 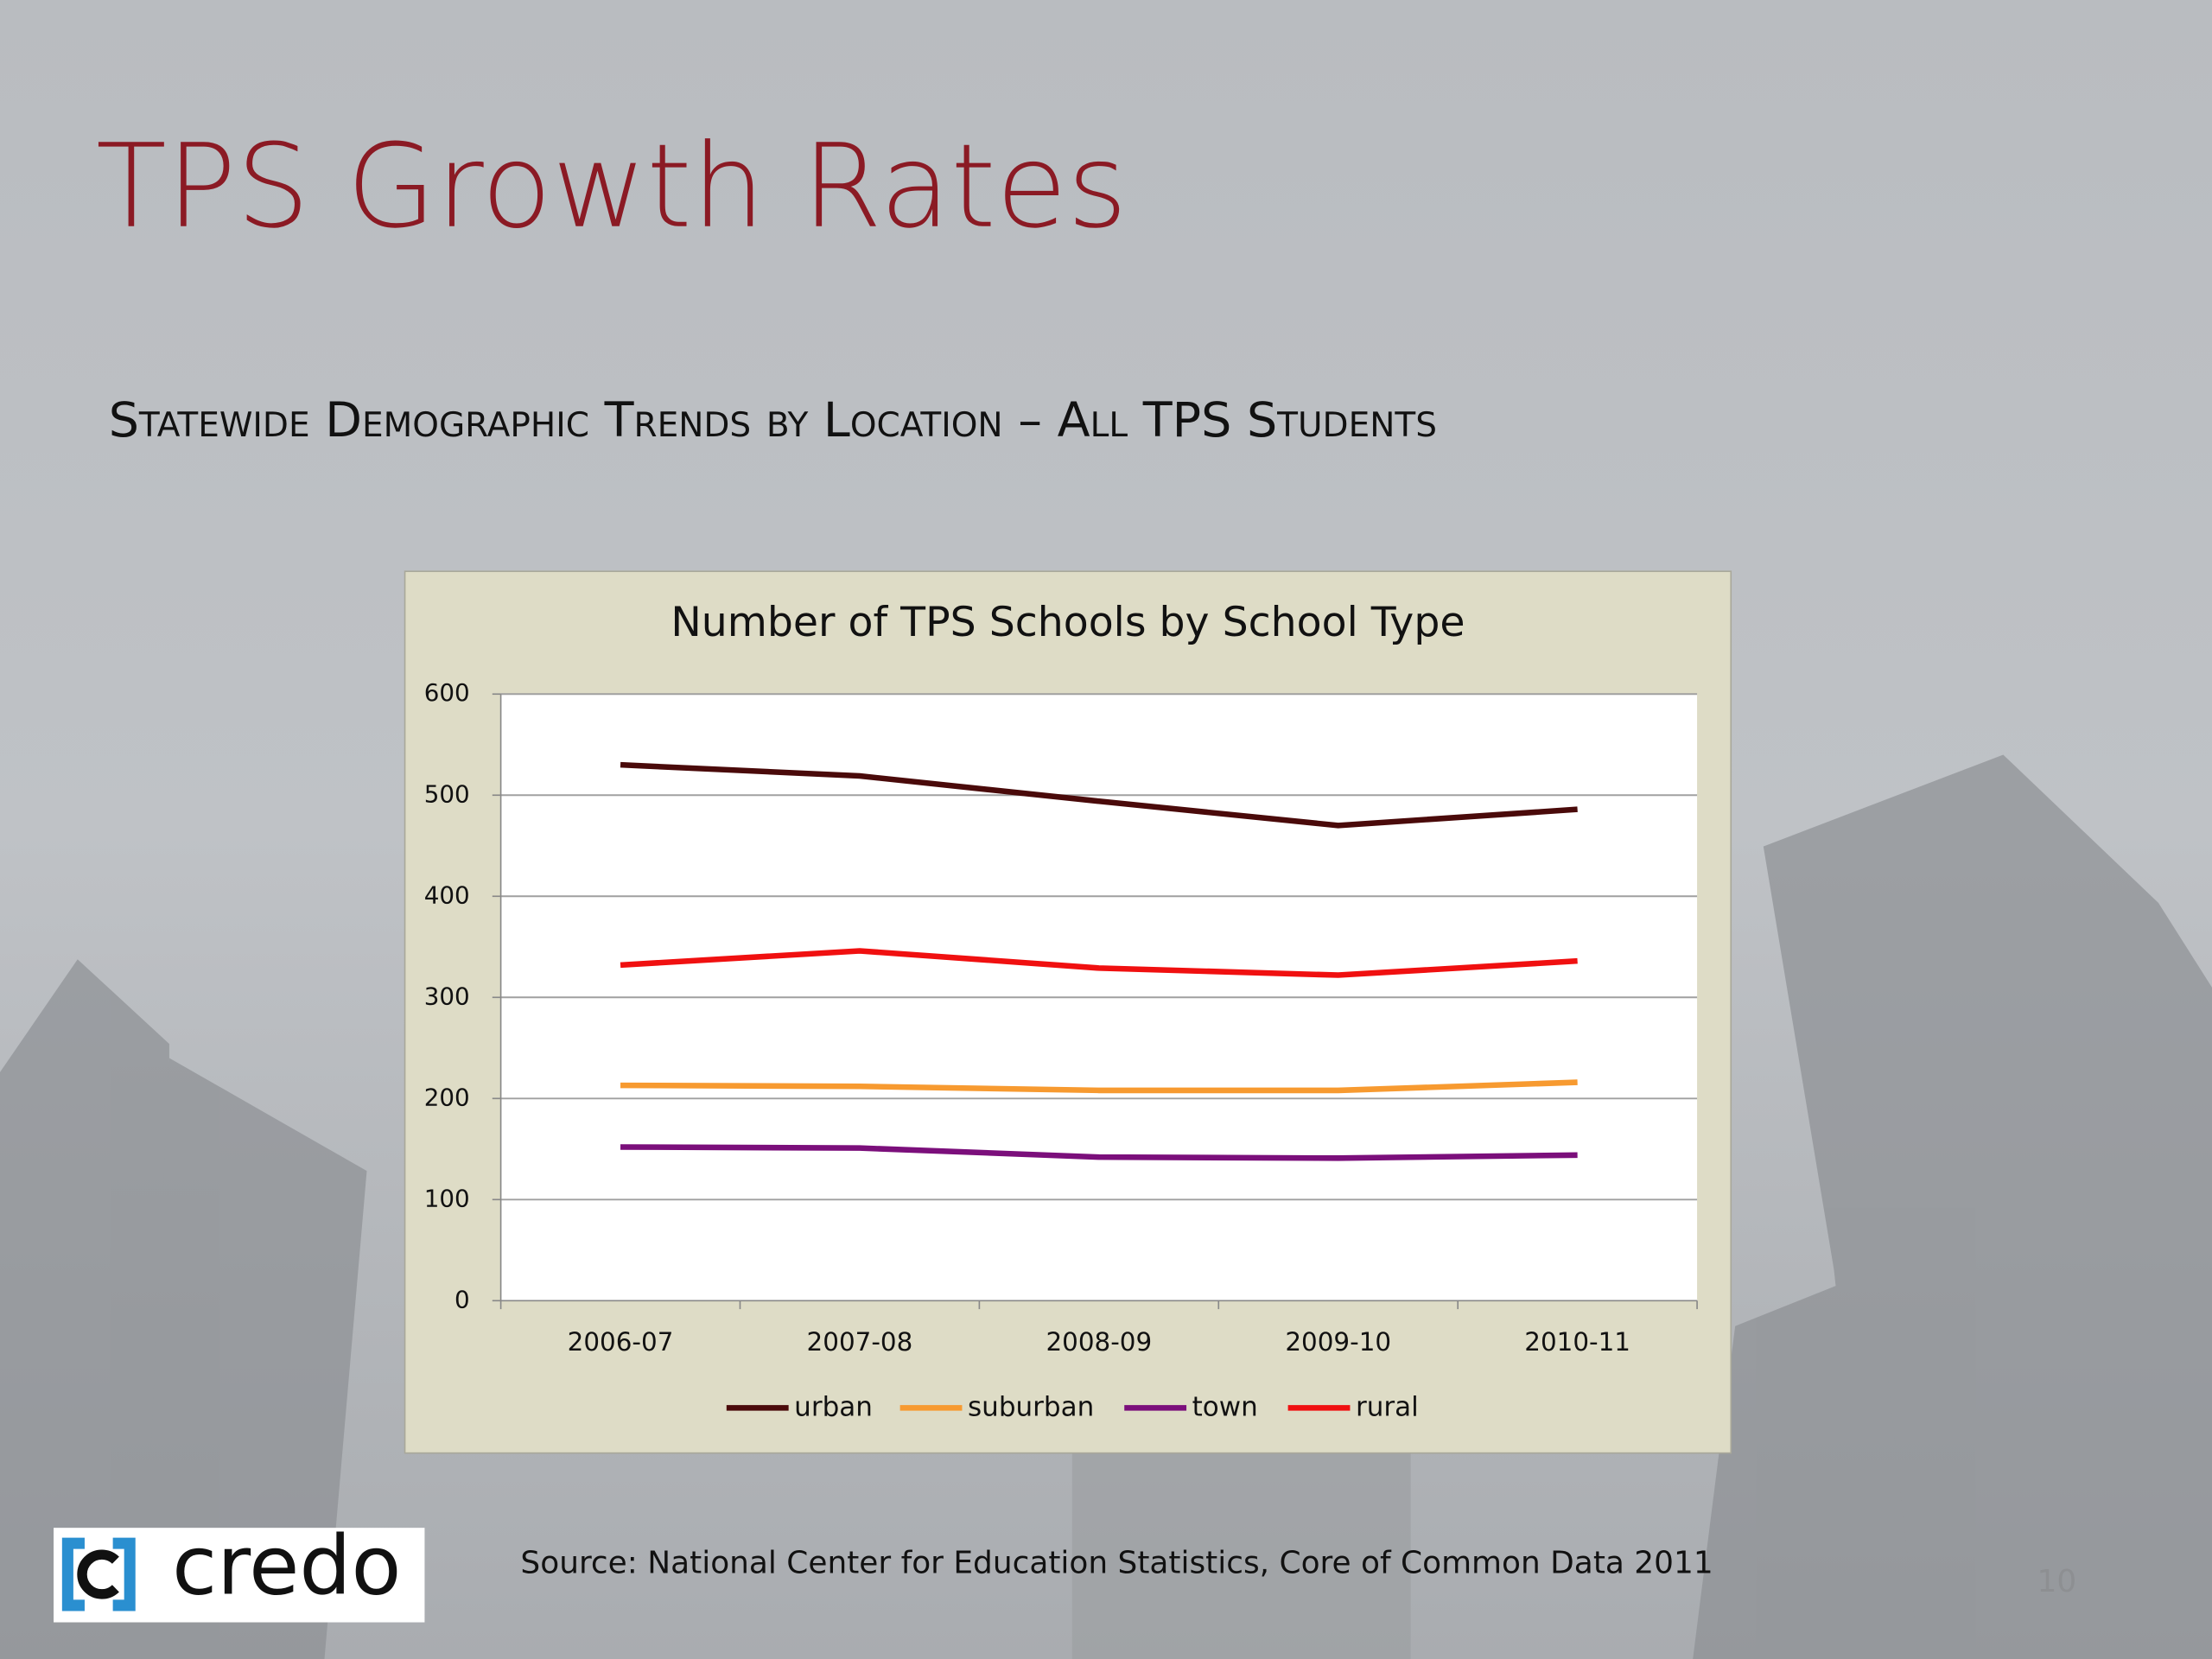 I want to click on legend-label: urban, so click(x=833, y=1406).